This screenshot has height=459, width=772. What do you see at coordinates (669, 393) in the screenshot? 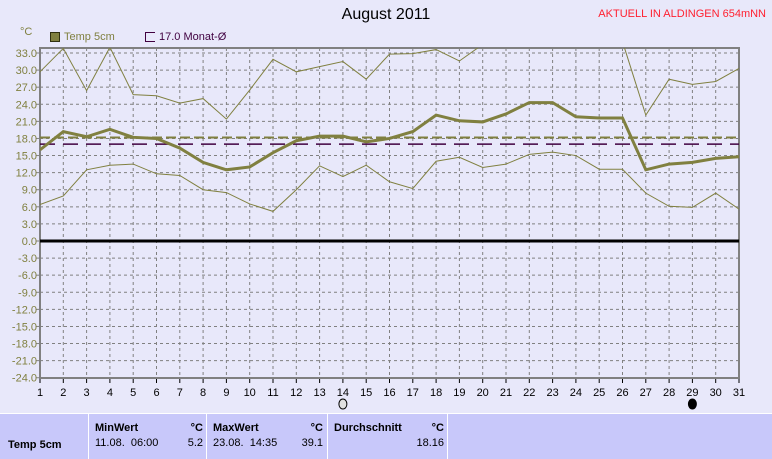
I see `x-tick-label: 28` at bounding box center [669, 393].